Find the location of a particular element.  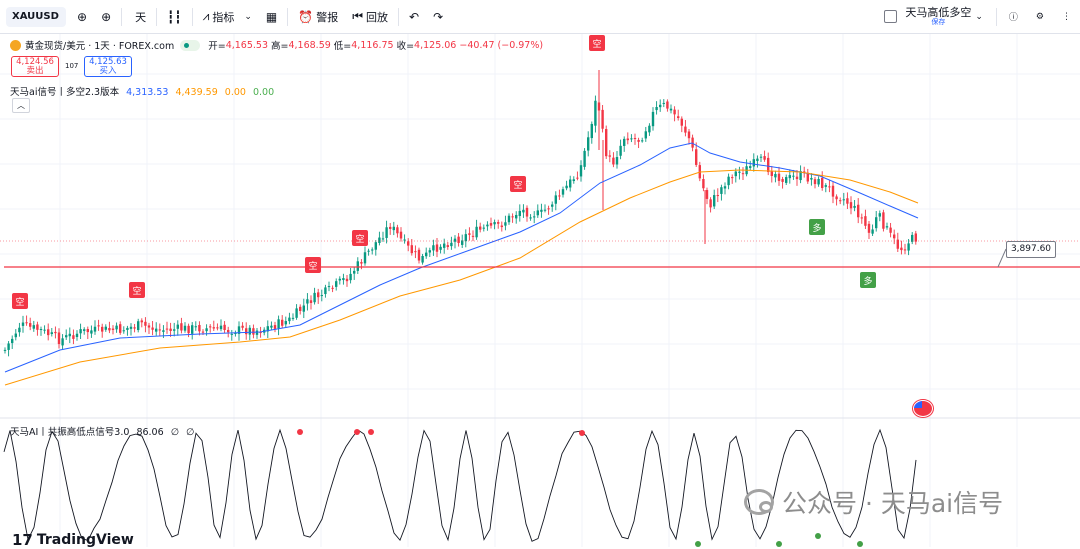

sell-button: 4,124.56 卖出 is located at coordinates (35, 66).